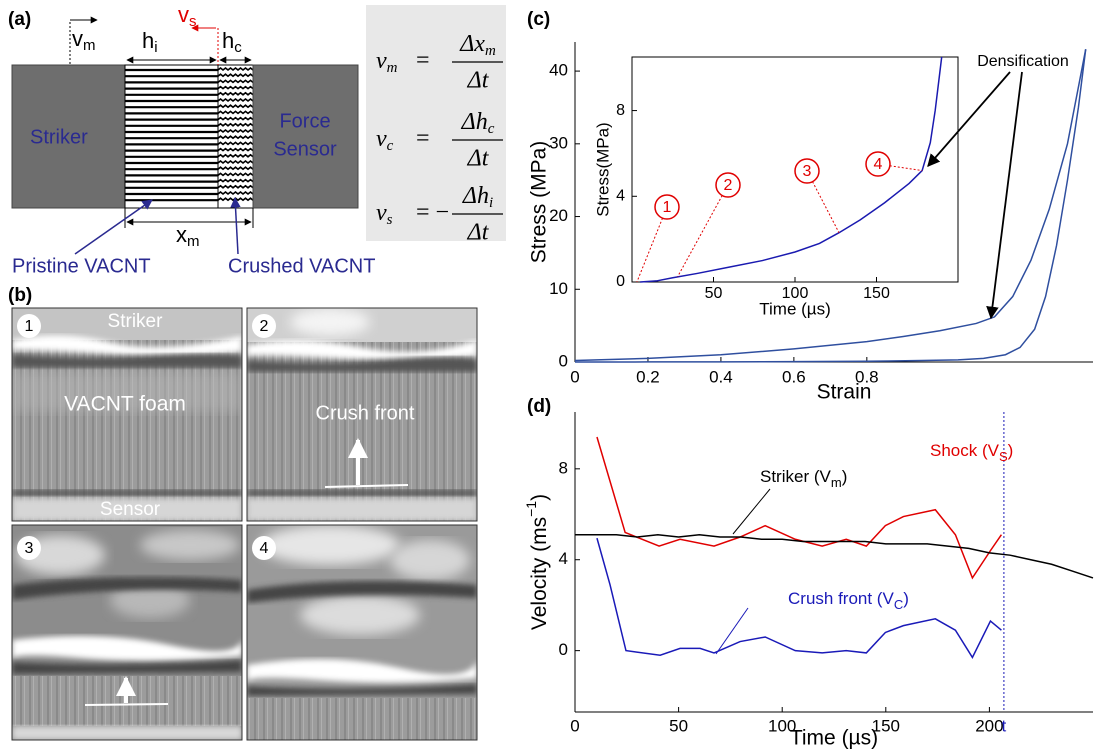  Describe the element at coordinates (558, 288) in the screenshot. I see `y-tick-label: 10` at that location.